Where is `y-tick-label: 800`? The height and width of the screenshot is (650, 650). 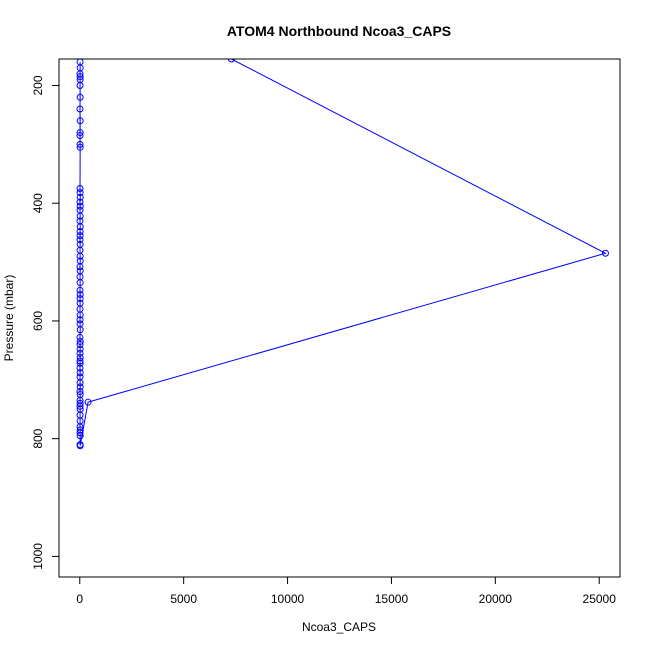 y-tick-label: 800 is located at coordinates (38, 438).